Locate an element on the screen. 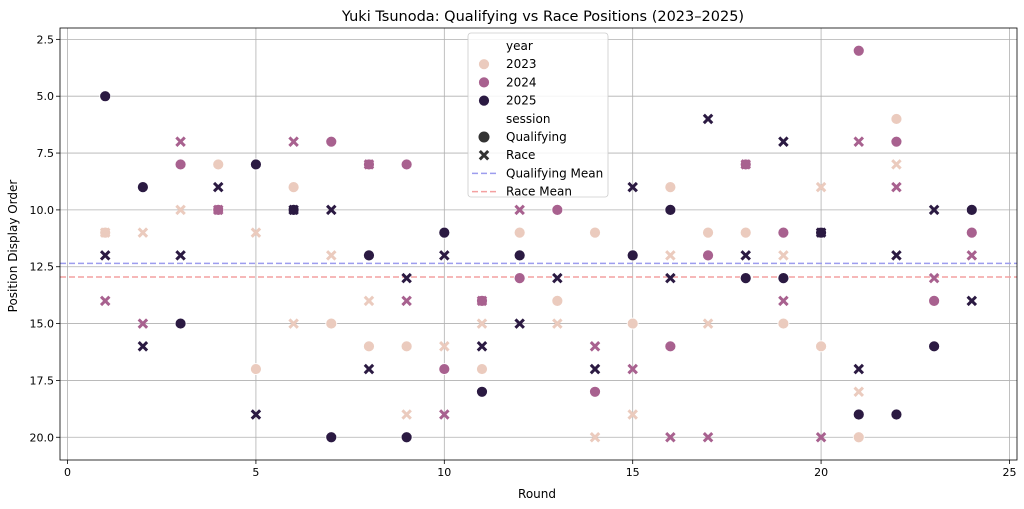 The height and width of the screenshot is (509, 1024). x-axis: 0 5 10 15 20 25 is located at coordinates (540, 469).